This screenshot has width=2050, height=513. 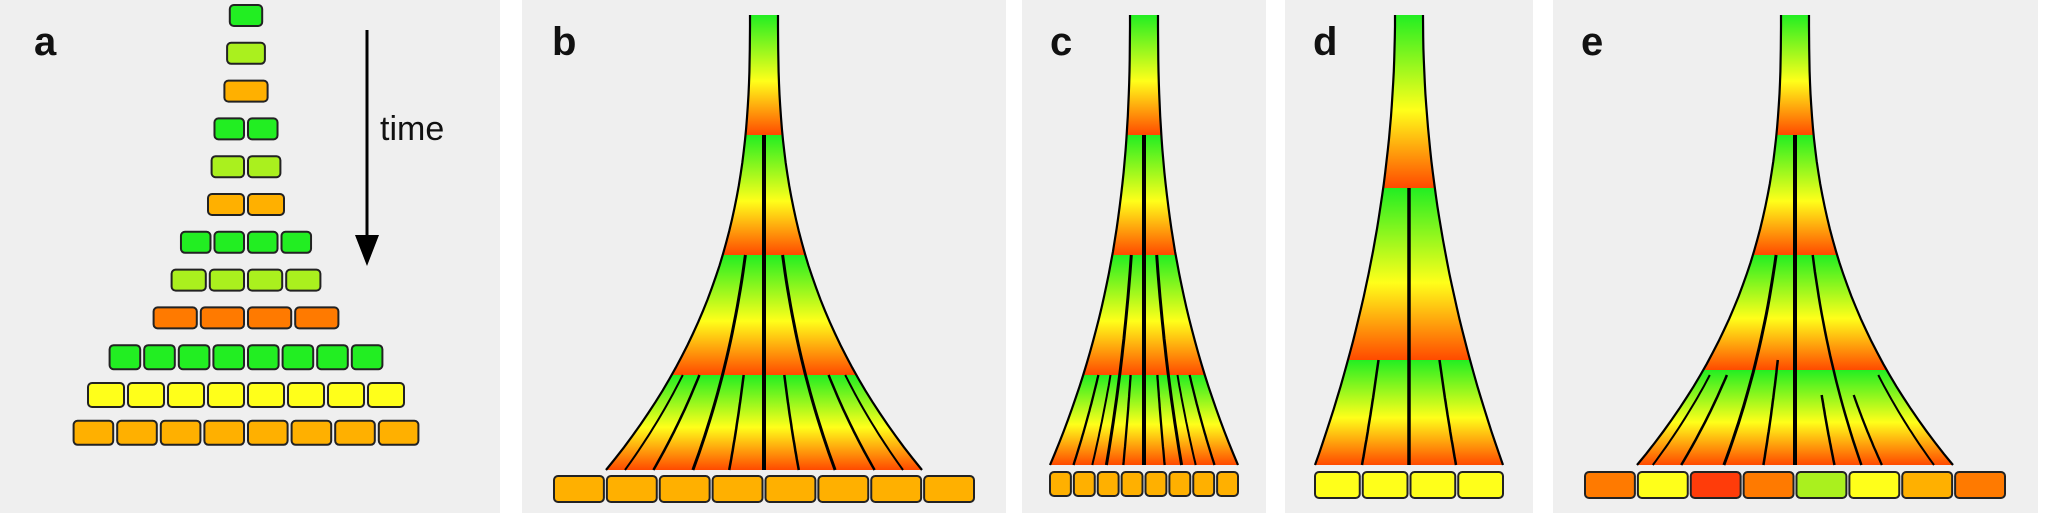 What do you see at coordinates (246, 225) in the screenshot?
I see `cell-division-rows` at bounding box center [246, 225].